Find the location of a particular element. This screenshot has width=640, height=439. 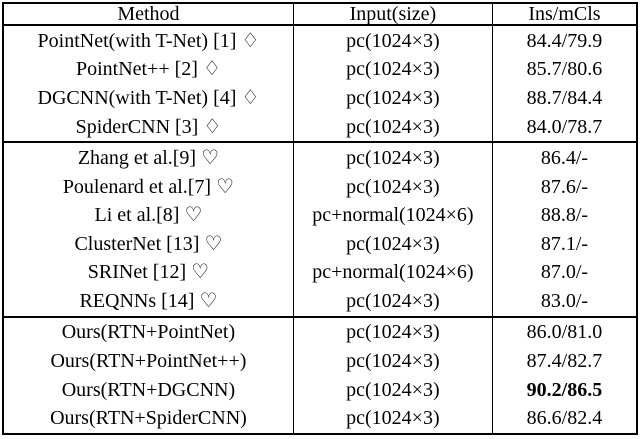

method-cell: Ours(RTN+SpiderCNN) is located at coordinates (148, 418).